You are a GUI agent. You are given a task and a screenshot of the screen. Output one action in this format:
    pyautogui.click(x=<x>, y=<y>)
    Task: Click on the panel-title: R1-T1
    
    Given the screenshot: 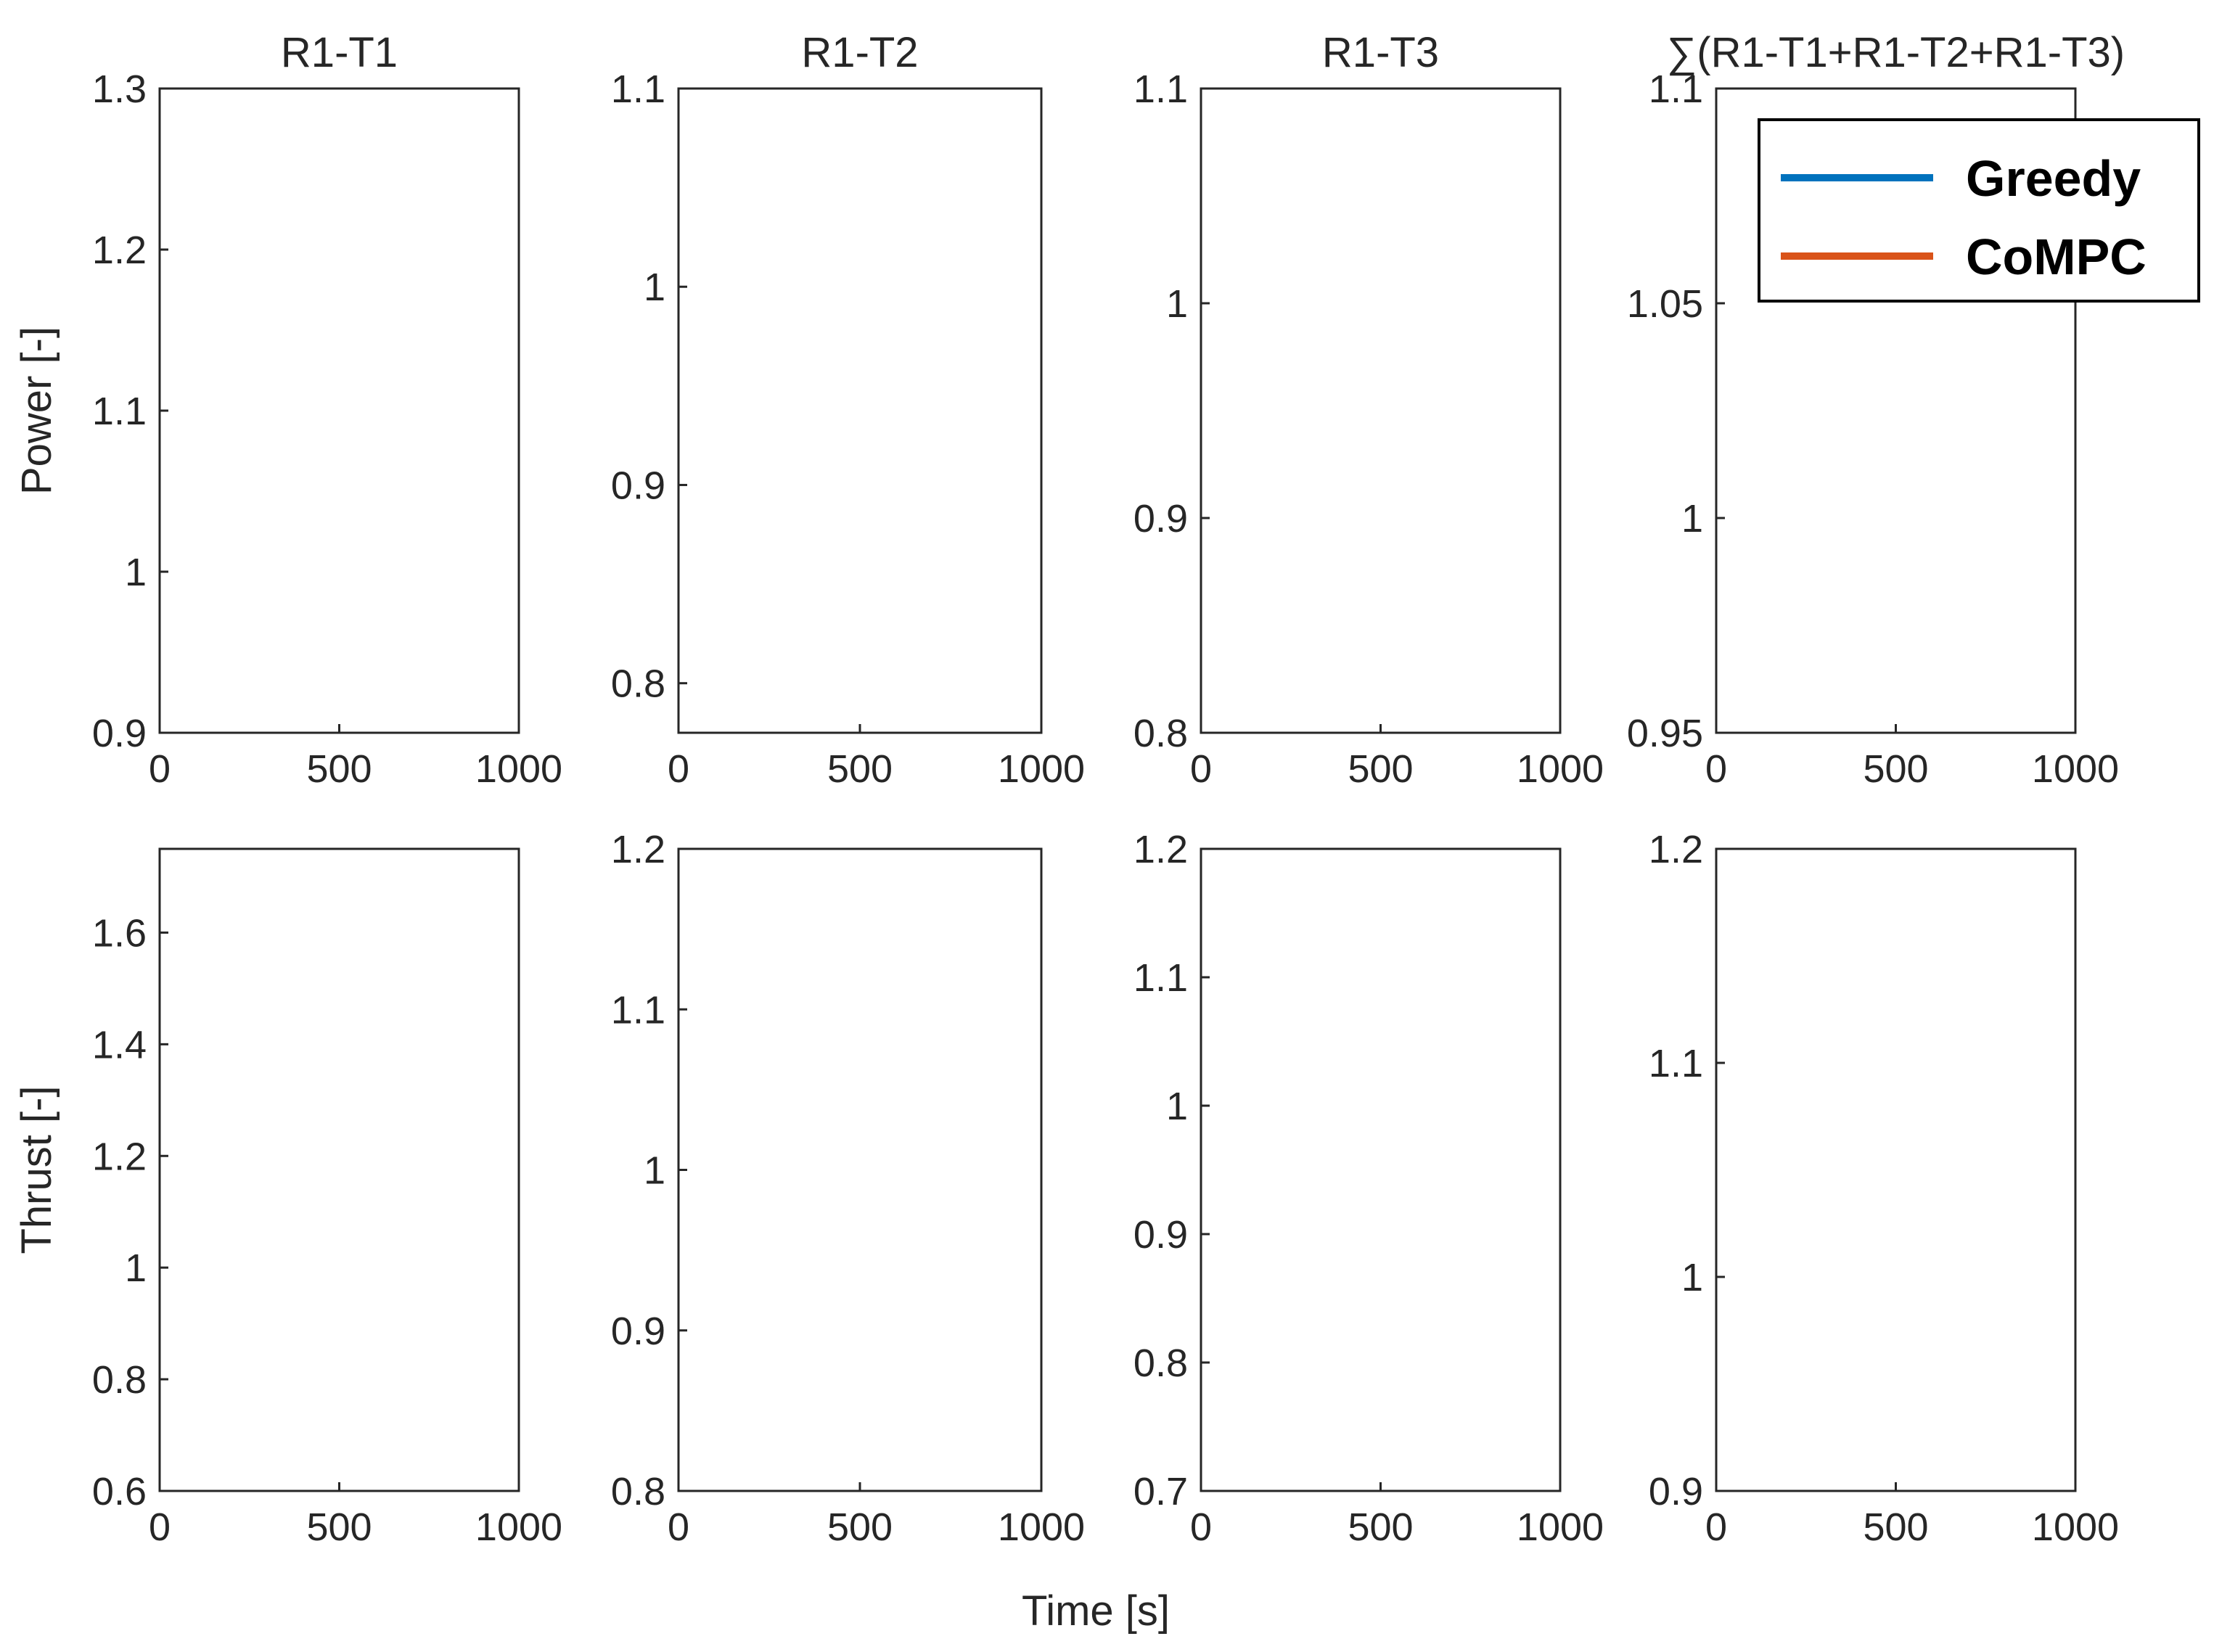 What is the action you would take?
    pyautogui.click(x=339, y=52)
    